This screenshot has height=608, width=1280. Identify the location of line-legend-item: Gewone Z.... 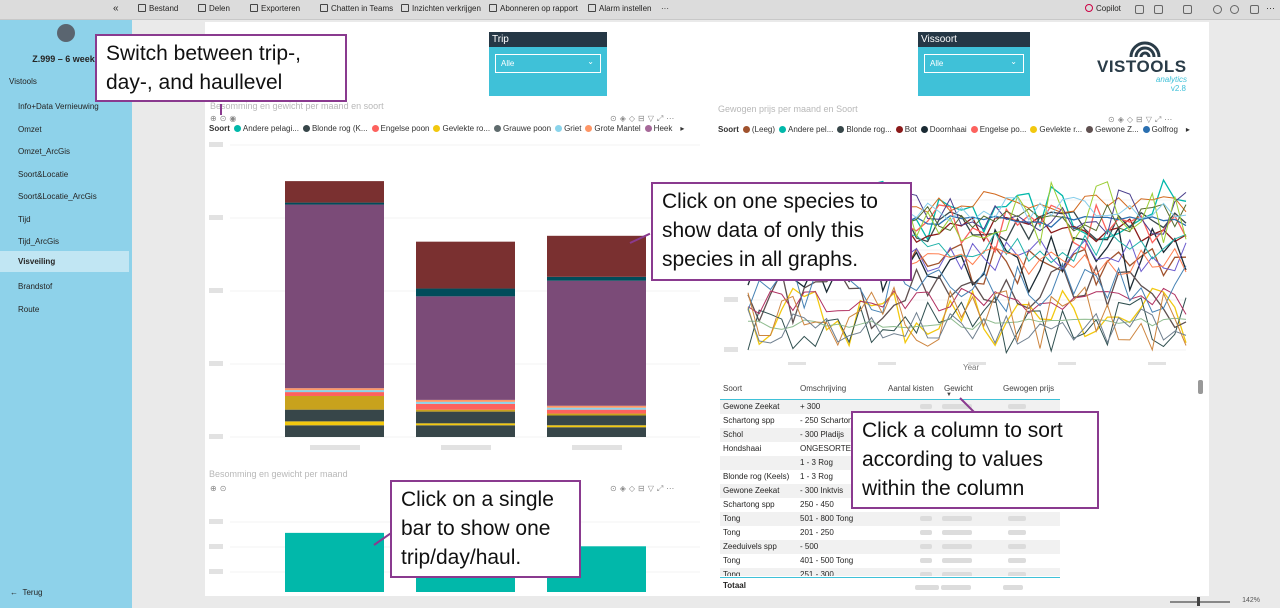
(1112, 129).